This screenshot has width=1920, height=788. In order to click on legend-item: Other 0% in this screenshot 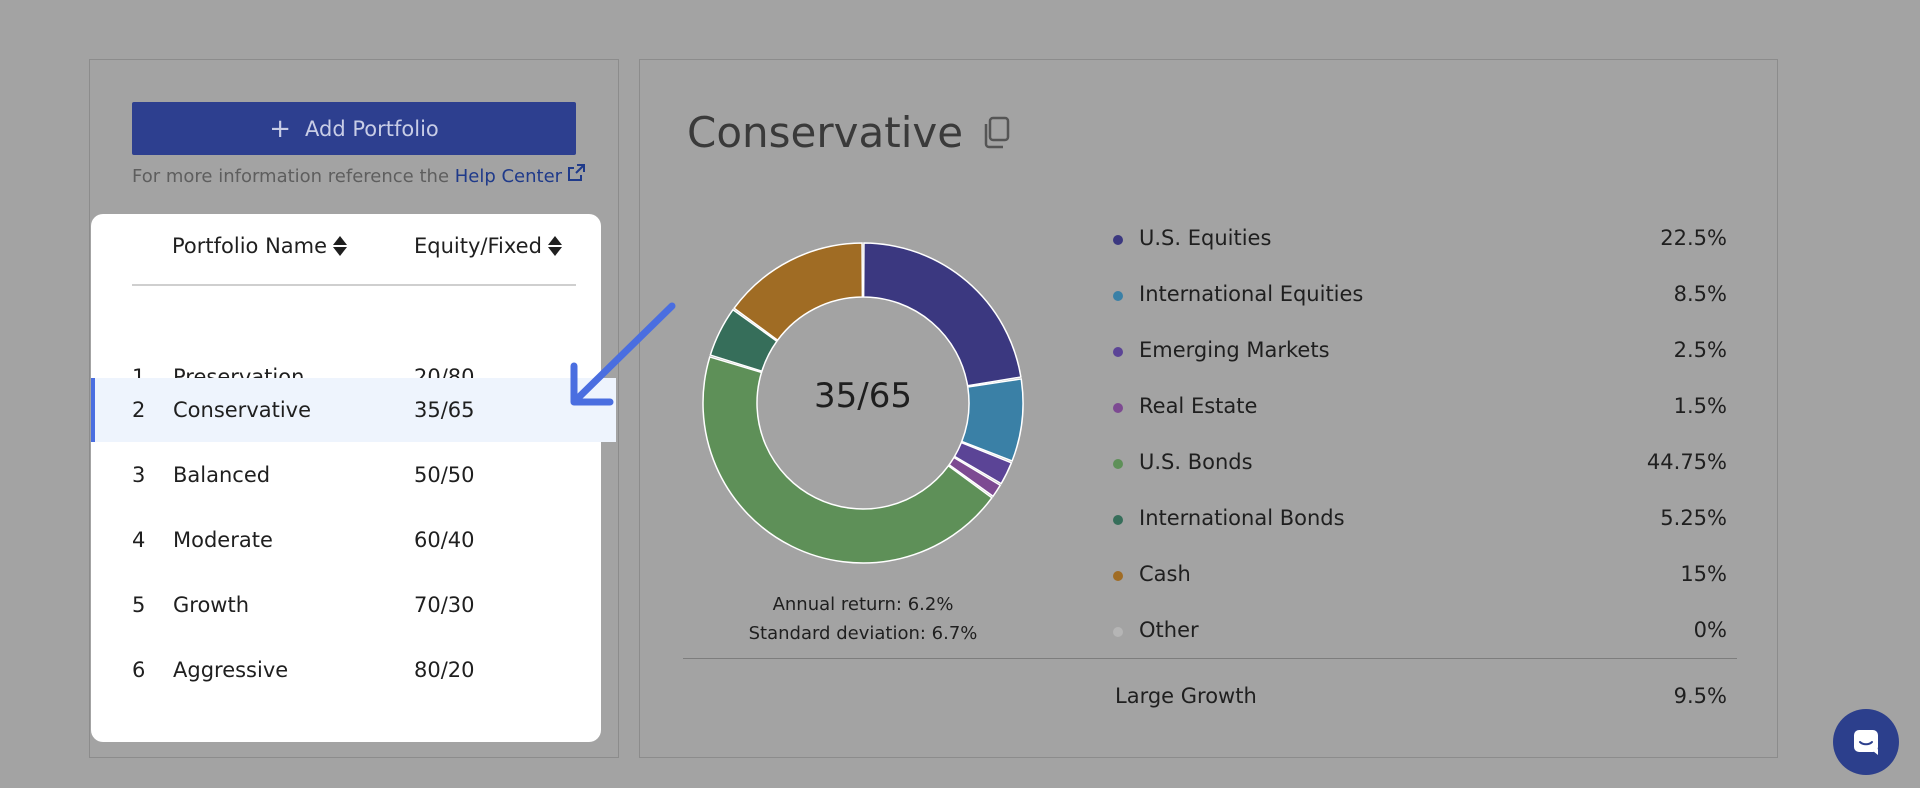, I will do `click(1420, 640)`.